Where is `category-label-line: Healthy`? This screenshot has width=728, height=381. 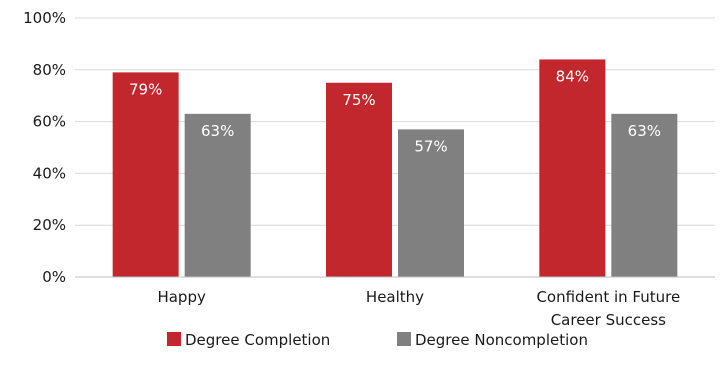 category-label-line: Healthy is located at coordinates (395, 297).